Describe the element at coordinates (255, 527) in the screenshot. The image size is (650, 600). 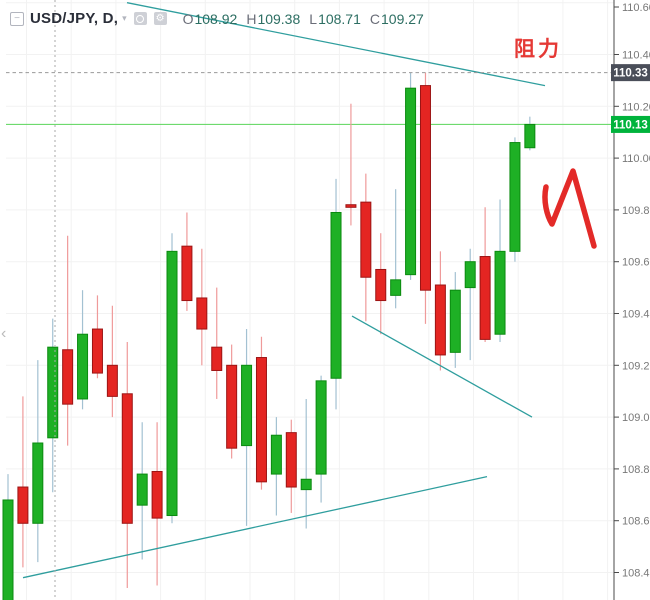
I see `ascending-support` at that location.